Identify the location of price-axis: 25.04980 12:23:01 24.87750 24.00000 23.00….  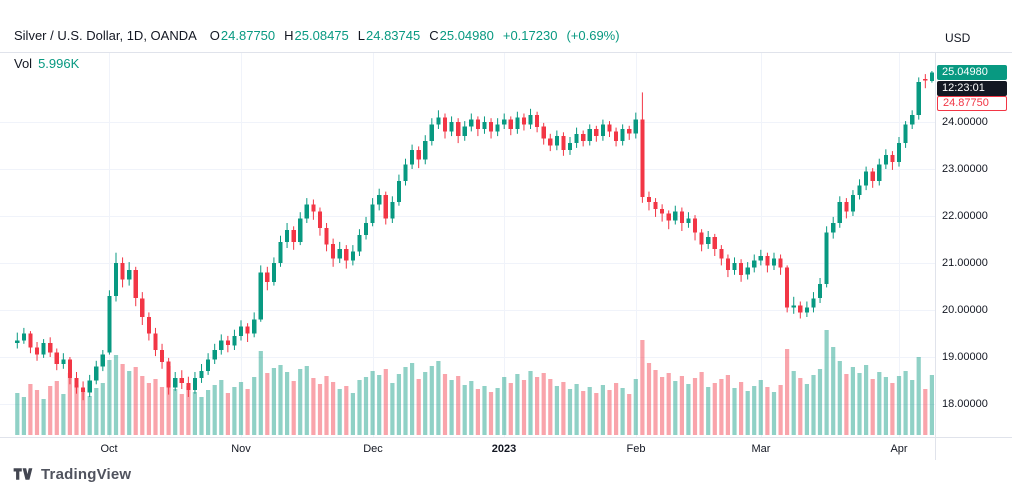
(973, 244).